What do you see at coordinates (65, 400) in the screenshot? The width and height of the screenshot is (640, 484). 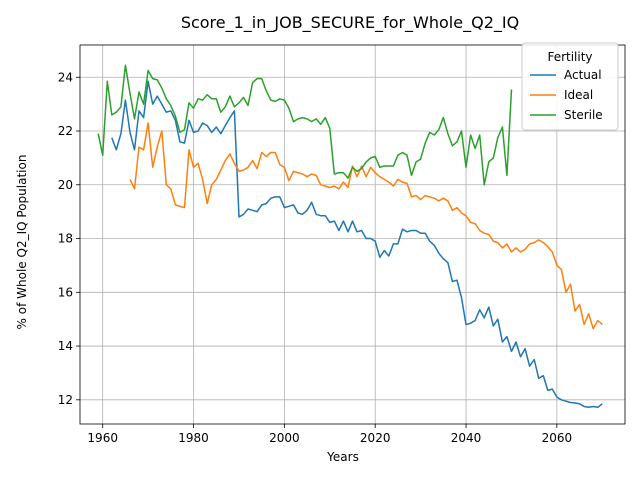 I see `y-tick-label: 12` at bounding box center [65, 400].